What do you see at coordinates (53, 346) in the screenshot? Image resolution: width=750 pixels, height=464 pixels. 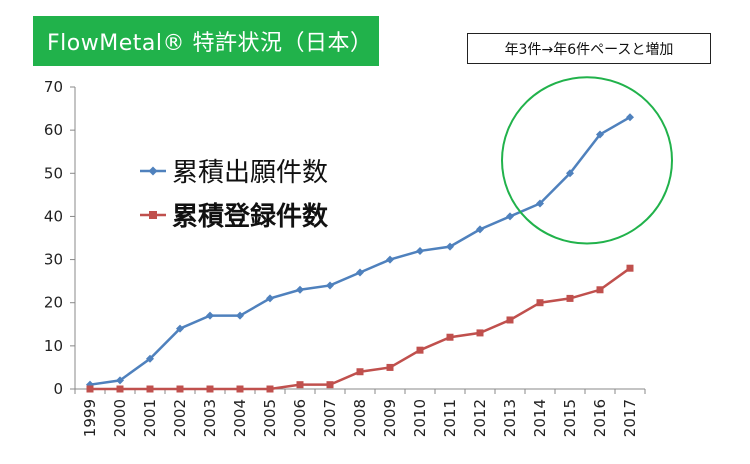 I see `y-tick-label: 10` at bounding box center [53, 346].